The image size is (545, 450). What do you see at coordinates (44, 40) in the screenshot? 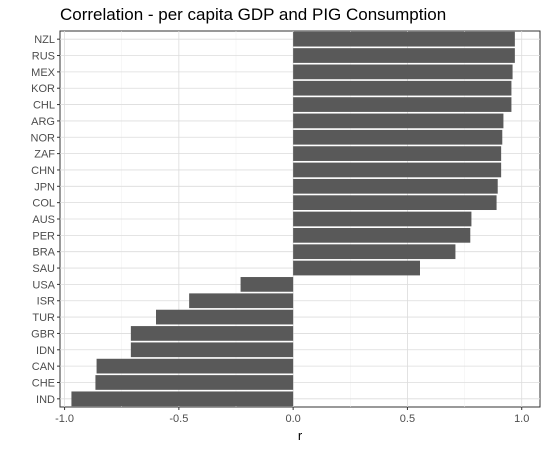
I see `y-tick-label-nzl: NZL` at bounding box center [44, 40].